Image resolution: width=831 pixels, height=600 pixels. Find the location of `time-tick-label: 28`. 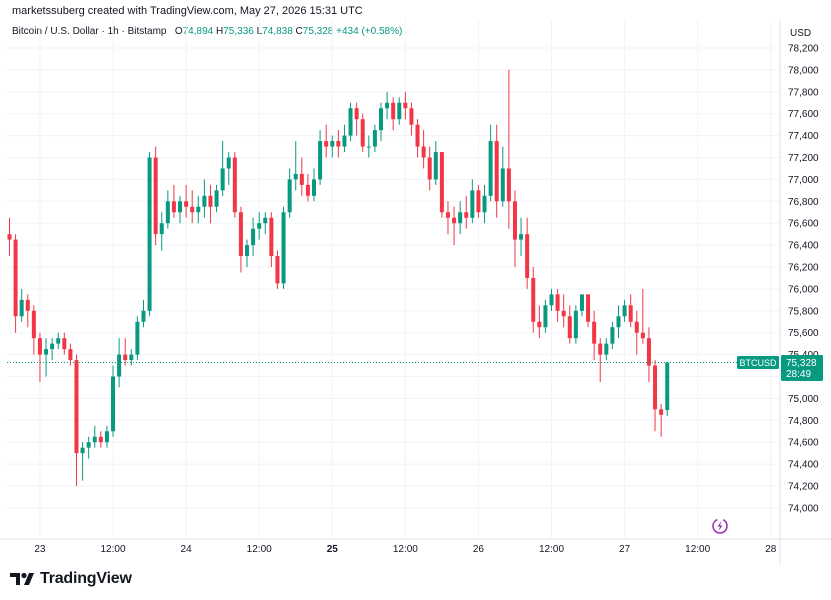

time-tick-label: 28 is located at coordinates (771, 549).